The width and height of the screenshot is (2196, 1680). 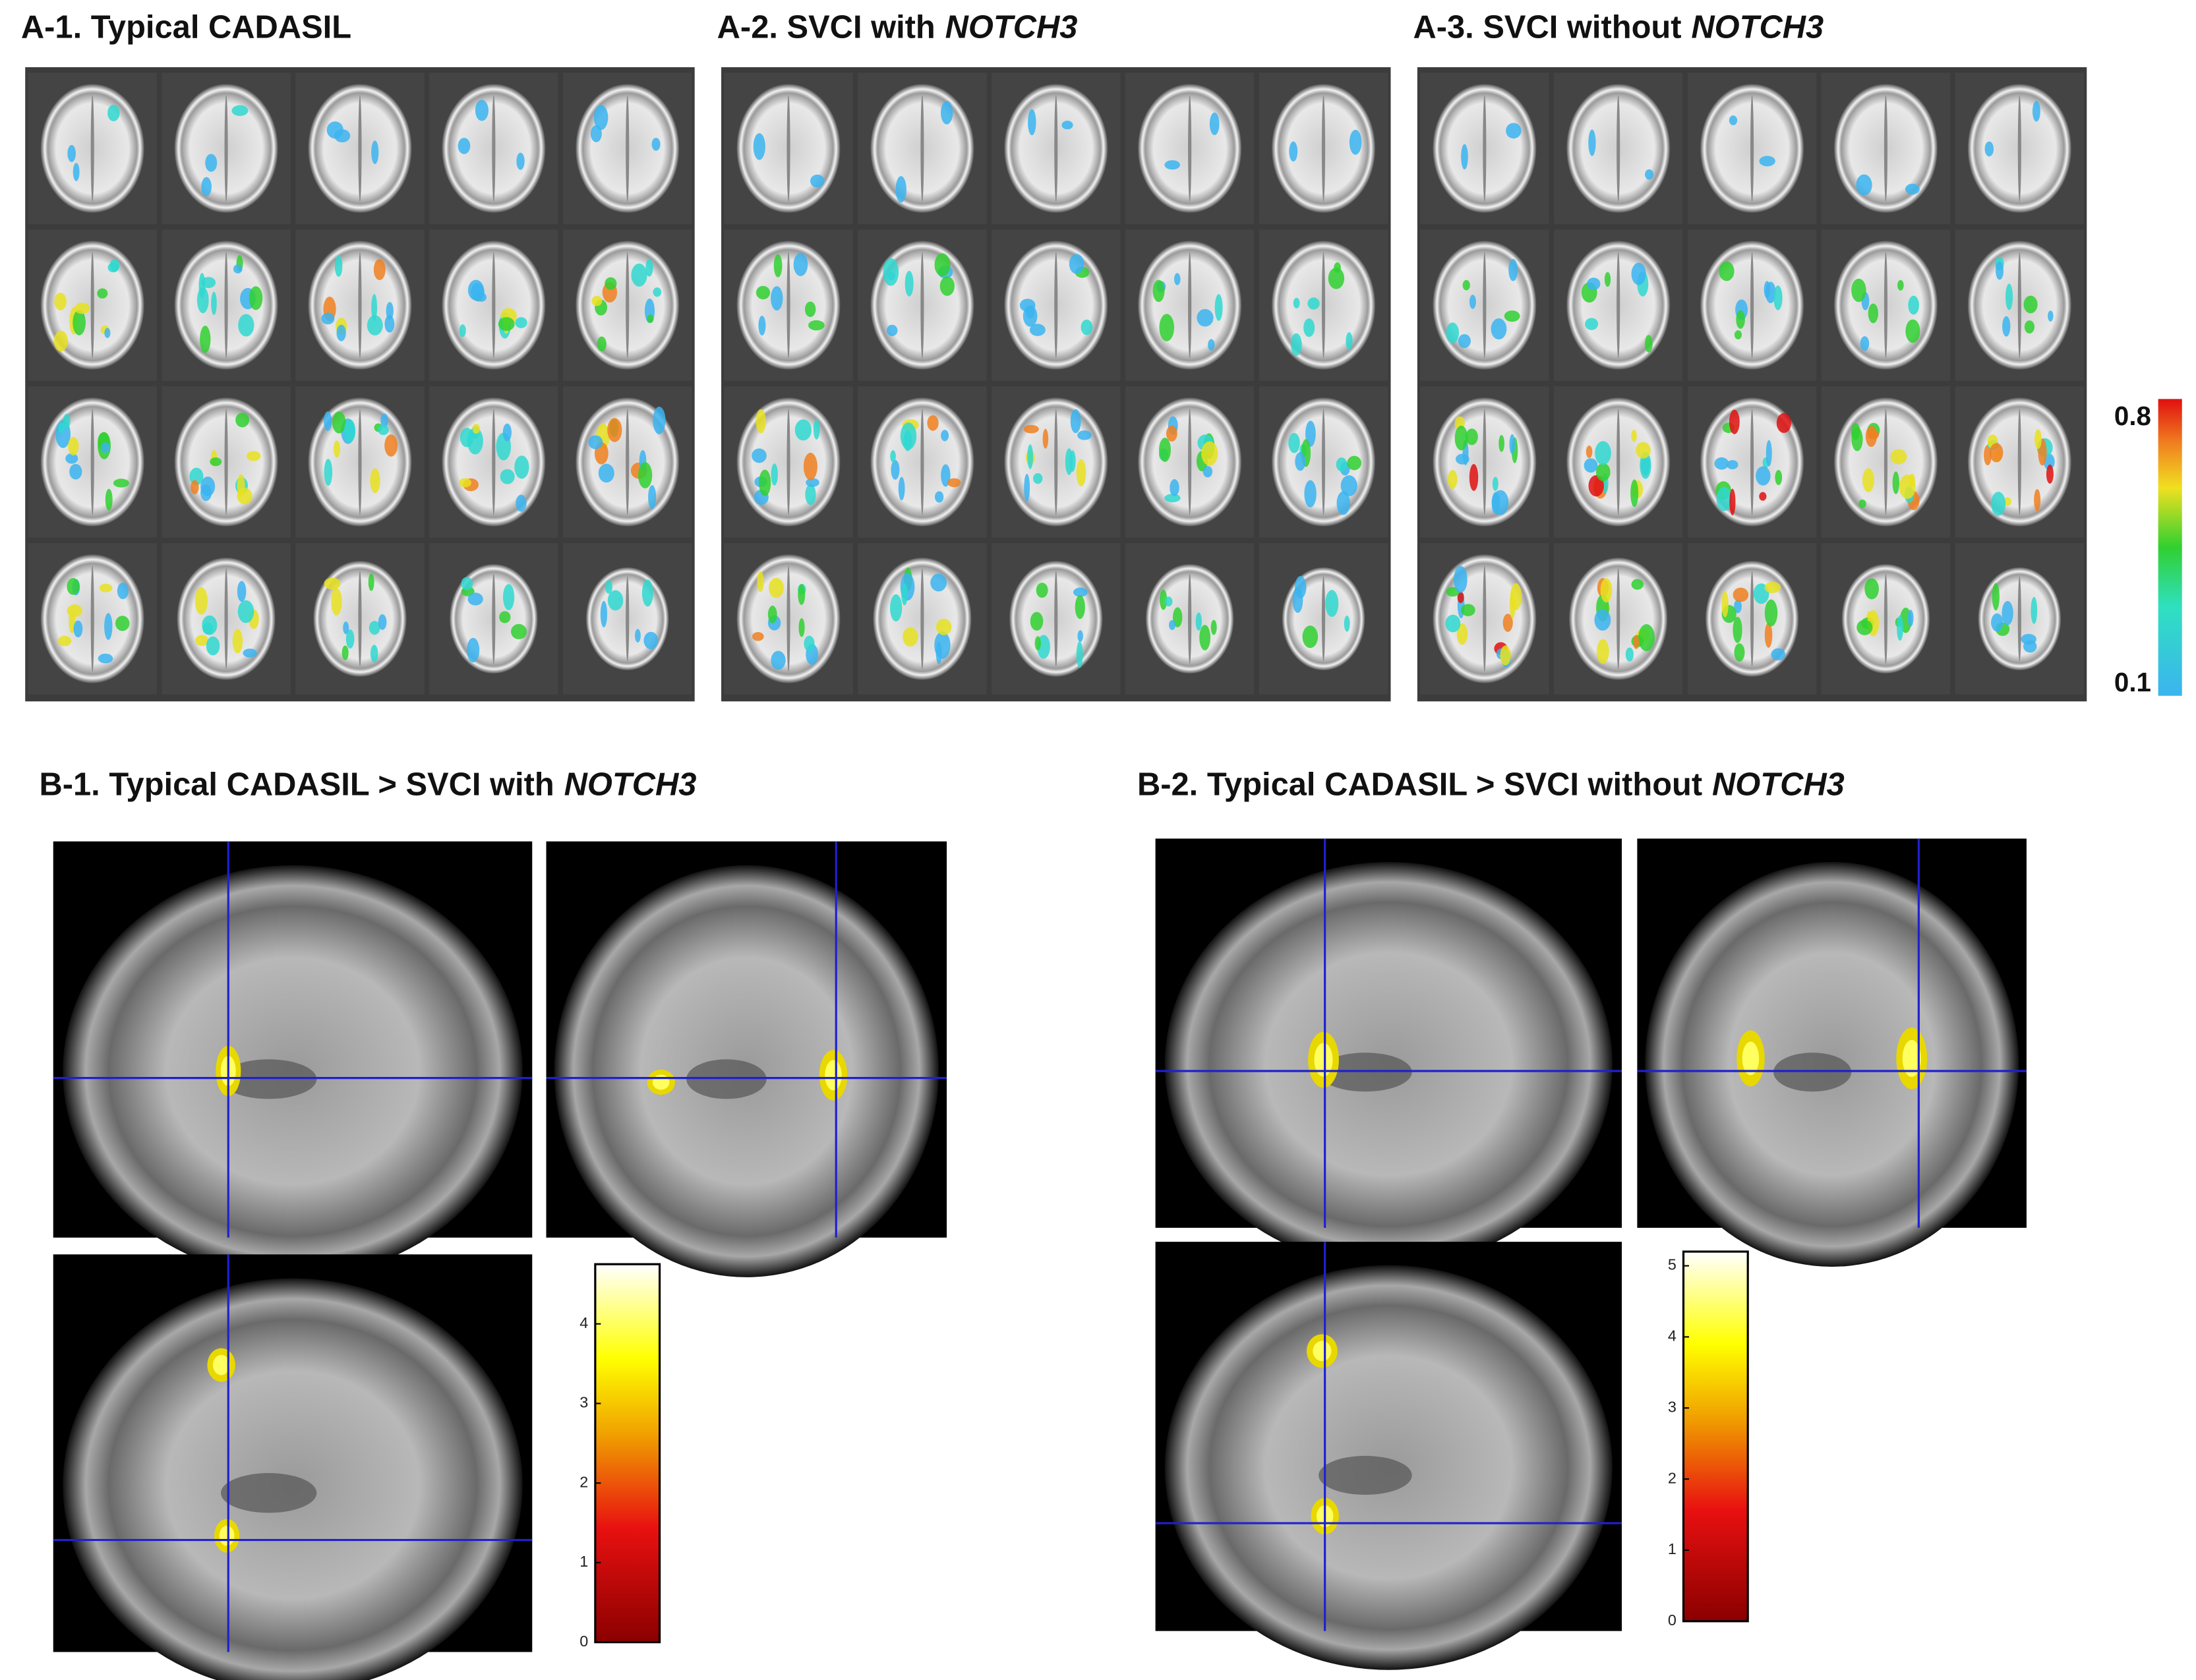 What do you see at coordinates (269, 1493) in the screenshot?
I see `ventricle` at bounding box center [269, 1493].